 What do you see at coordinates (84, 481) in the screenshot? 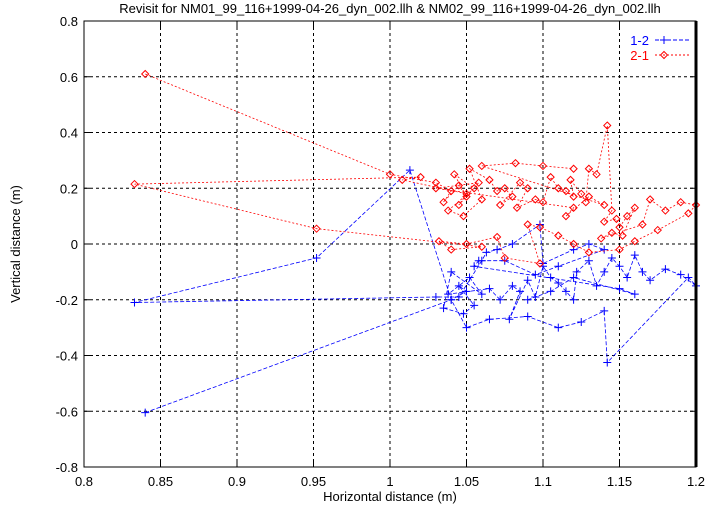
I see `x-tick-label: 0.8` at bounding box center [84, 481].